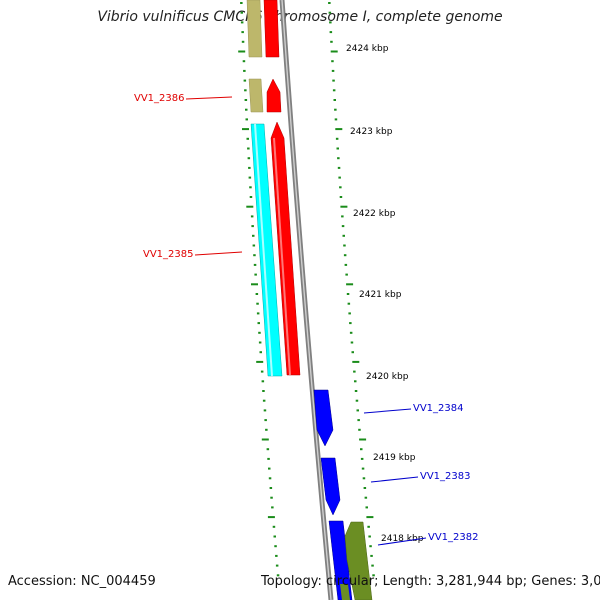 This screenshot has width=600, height=600. I want to click on accession-text: Accession: NC_004459, so click(82, 581).